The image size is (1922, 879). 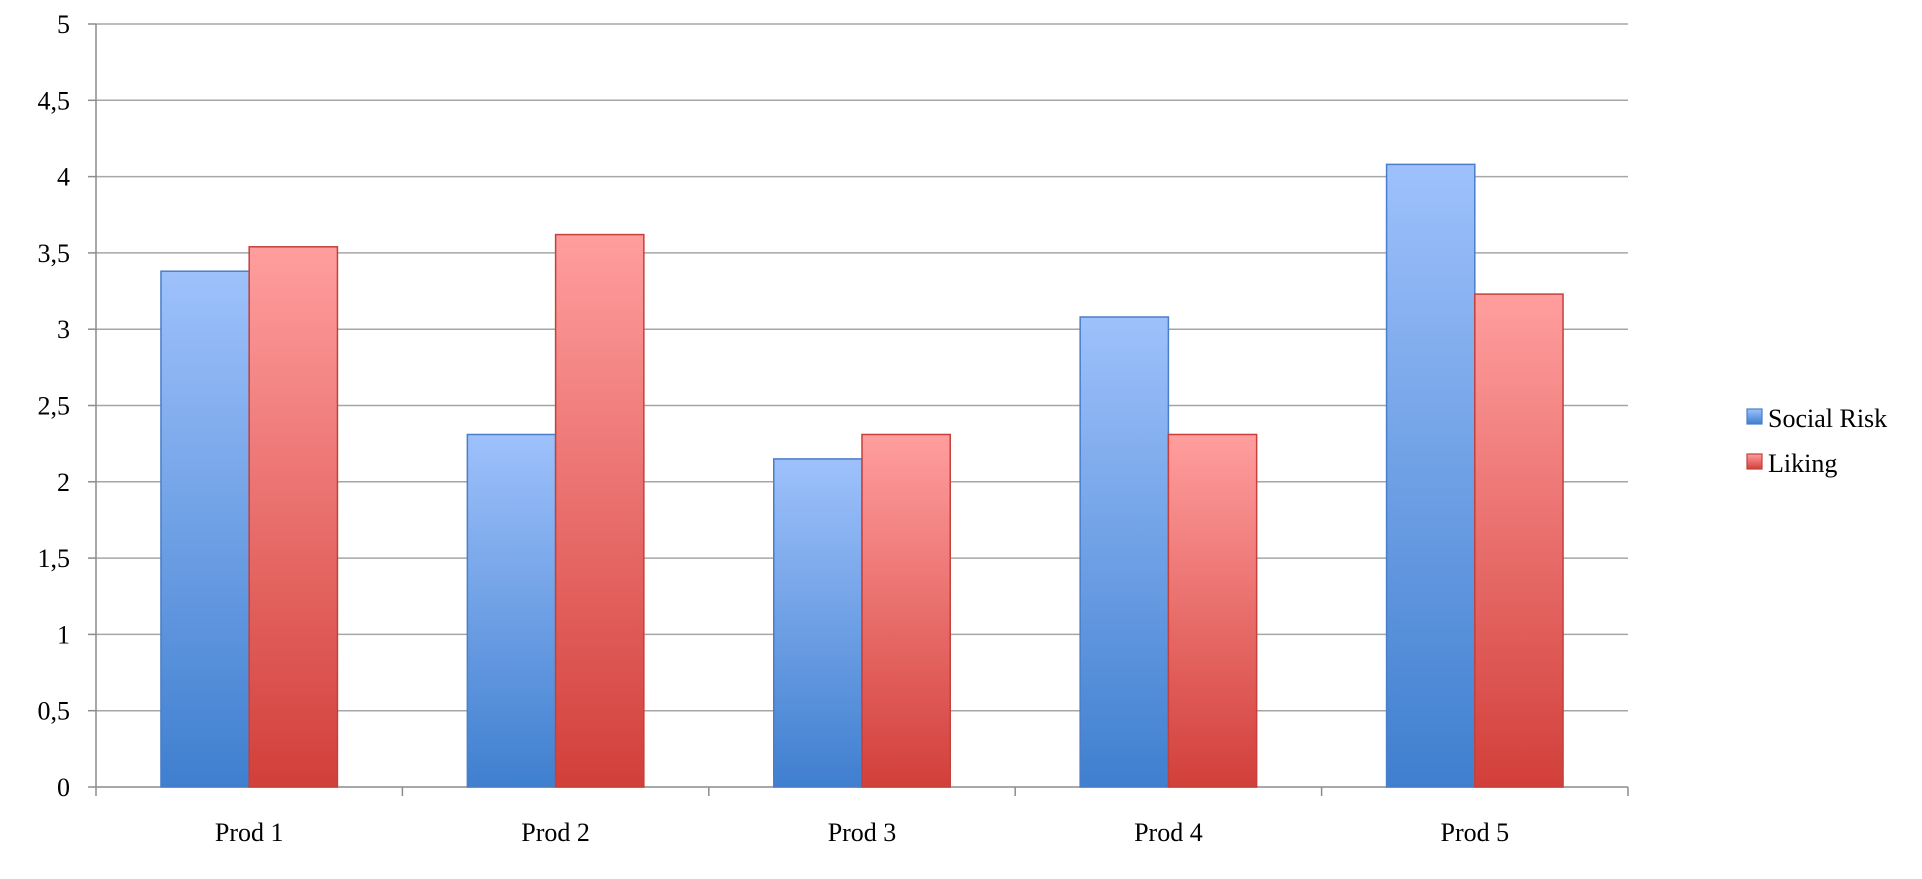 I want to click on y-tick-label: 3,5, so click(x=54, y=253).